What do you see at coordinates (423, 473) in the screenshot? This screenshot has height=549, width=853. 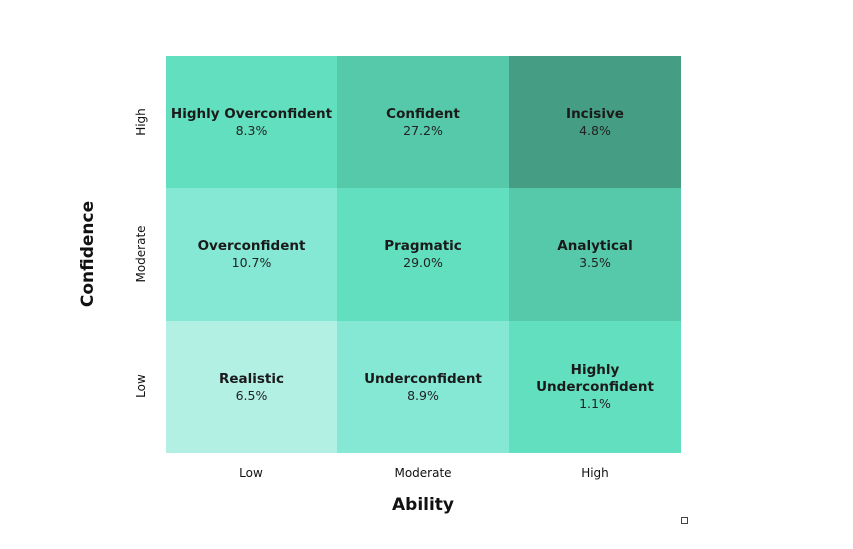 I see `x-tick-moderate: Moderate` at bounding box center [423, 473].